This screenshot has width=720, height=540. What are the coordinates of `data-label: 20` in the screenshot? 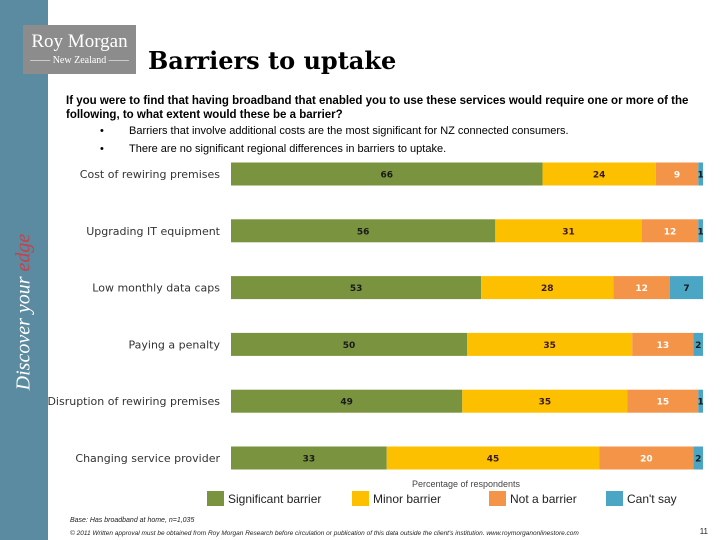 It's located at (646, 460).